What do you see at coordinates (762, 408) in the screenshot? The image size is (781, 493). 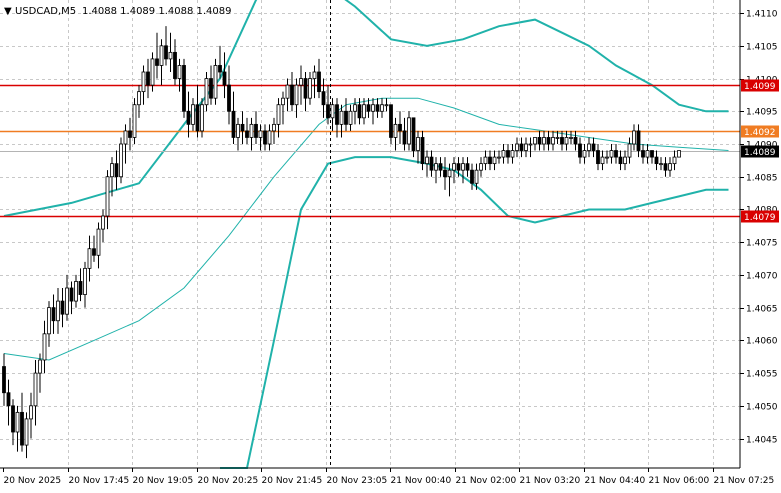 I see `price-tick-label: 1.4050` at bounding box center [762, 408].